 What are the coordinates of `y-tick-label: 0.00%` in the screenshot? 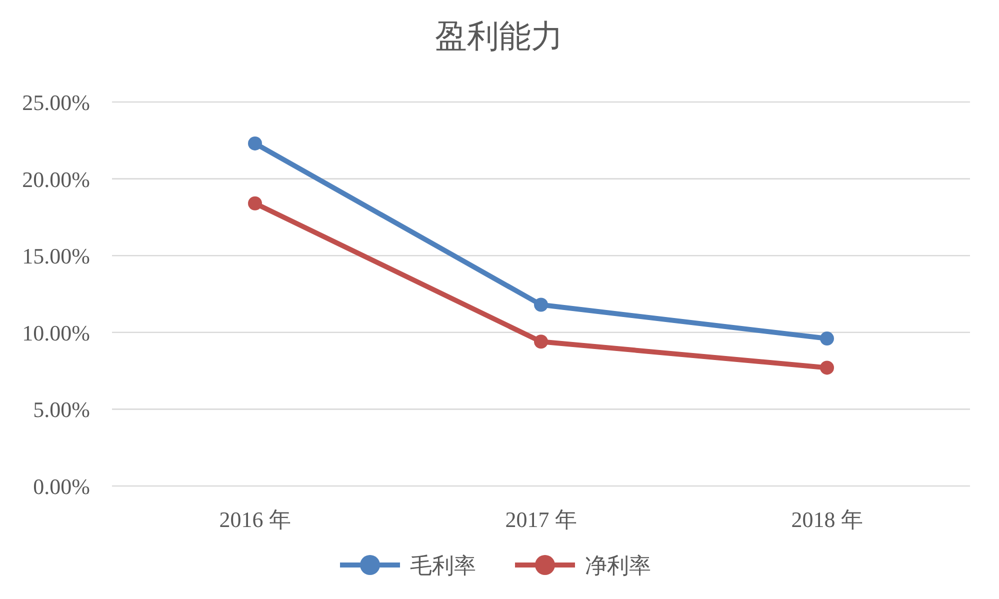 It's located at (61, 486).